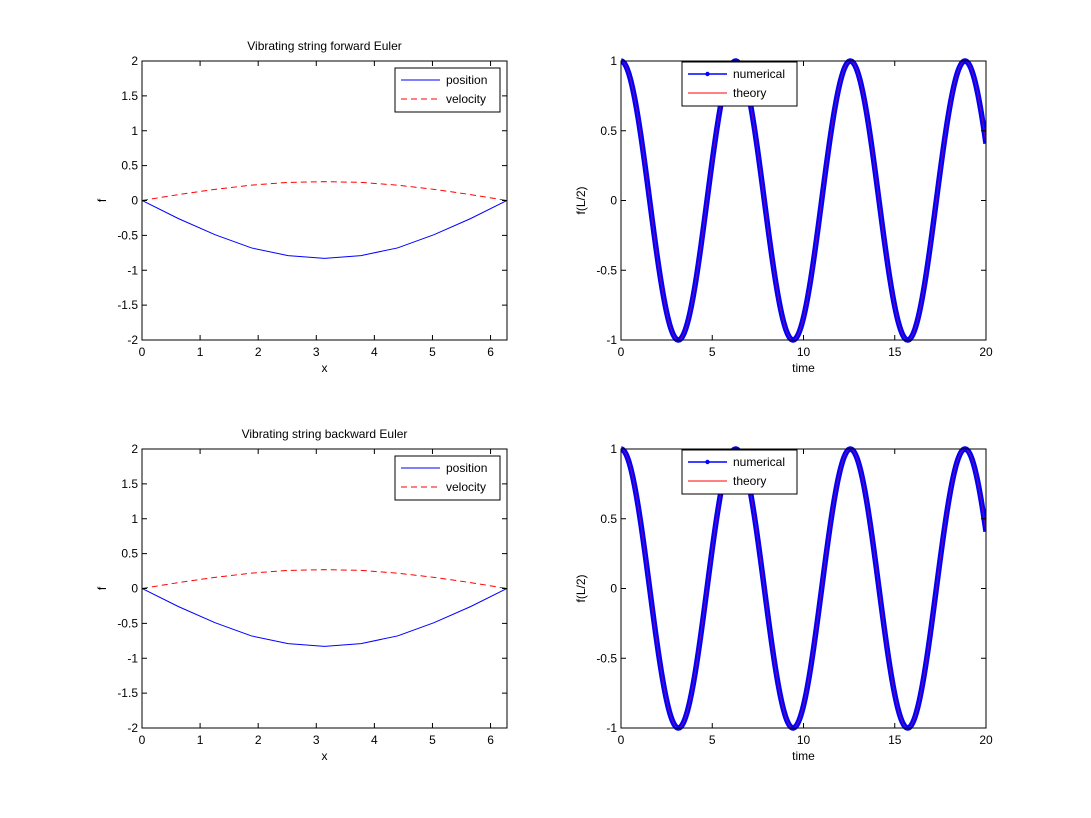 The height and width of the screenshot is (818, 1091). Describe the element at coordinates (324, 46) in the screenshot. I see `chart-title: Vibrating string forward Euler` at that location.